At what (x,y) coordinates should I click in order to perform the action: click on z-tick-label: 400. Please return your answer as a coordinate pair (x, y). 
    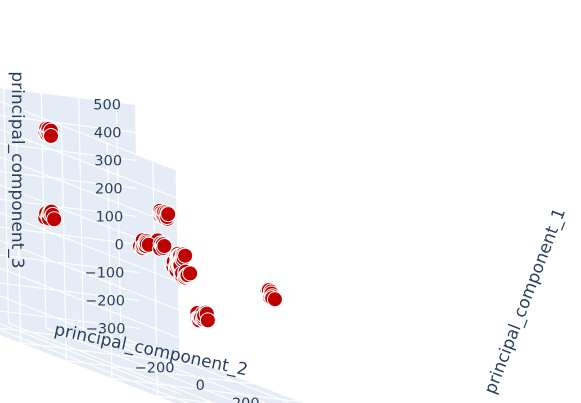
    Looking at the image, I should click on (108, 133).